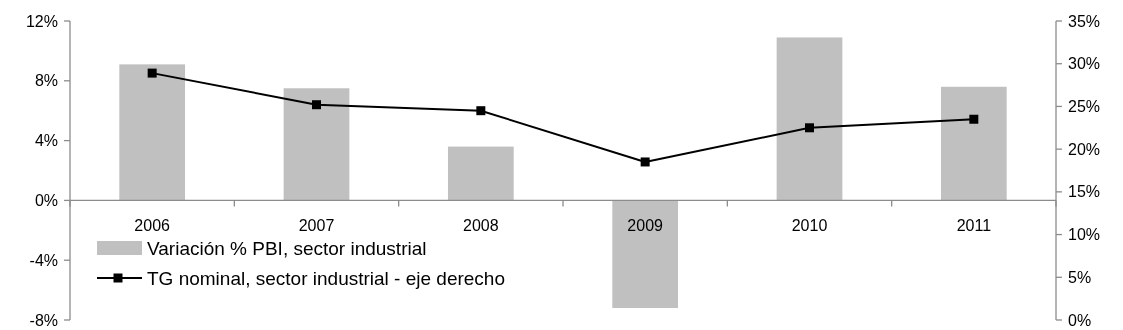 The width and height of the screenshot is (1123, 330). I want to click on y2-tick-label: 25%, so click(1084, 107).